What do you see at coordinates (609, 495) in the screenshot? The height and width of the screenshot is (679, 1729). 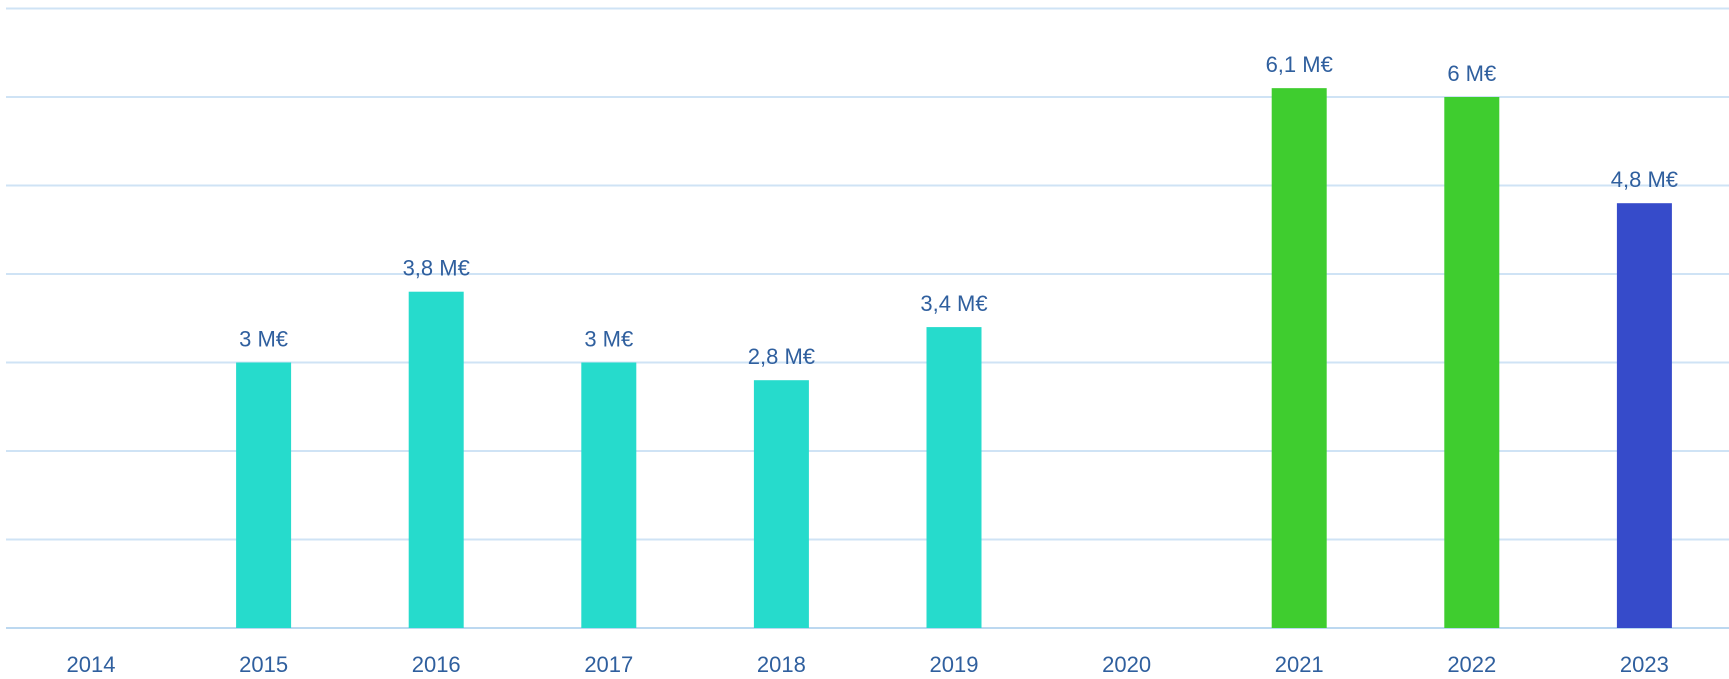 I see `bar-2017` at bounding box center [609, 495].